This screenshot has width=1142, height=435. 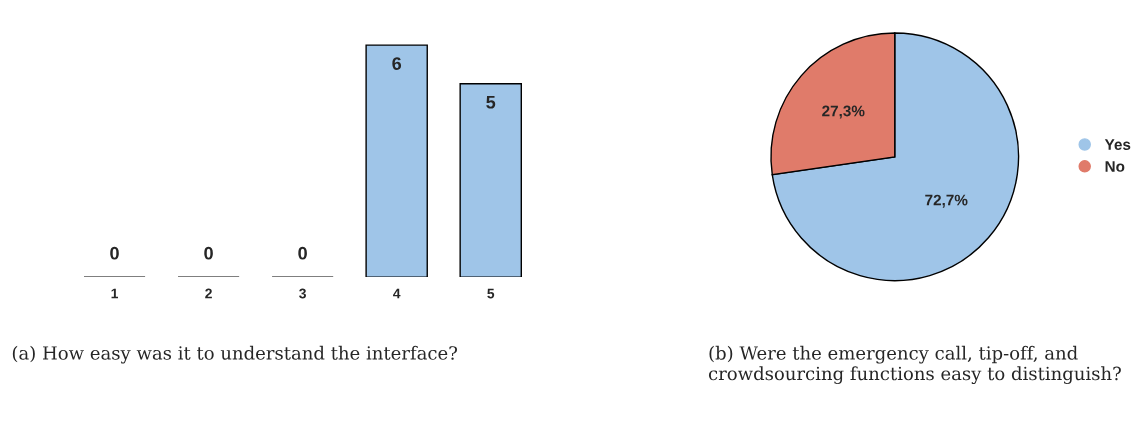 What do you see at coordinates (946, 201) in the screenshot?
I see `data-label: 72,7%` at bounding box center [946, 201].